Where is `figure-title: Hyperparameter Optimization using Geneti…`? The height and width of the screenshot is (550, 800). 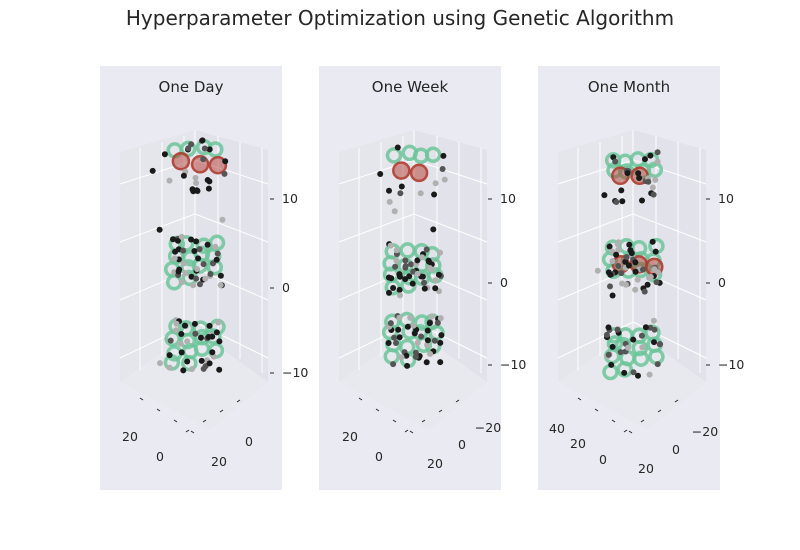
figure-title: Hyperparameter Optimization using Geneti… is located at coordinates (400, 18).